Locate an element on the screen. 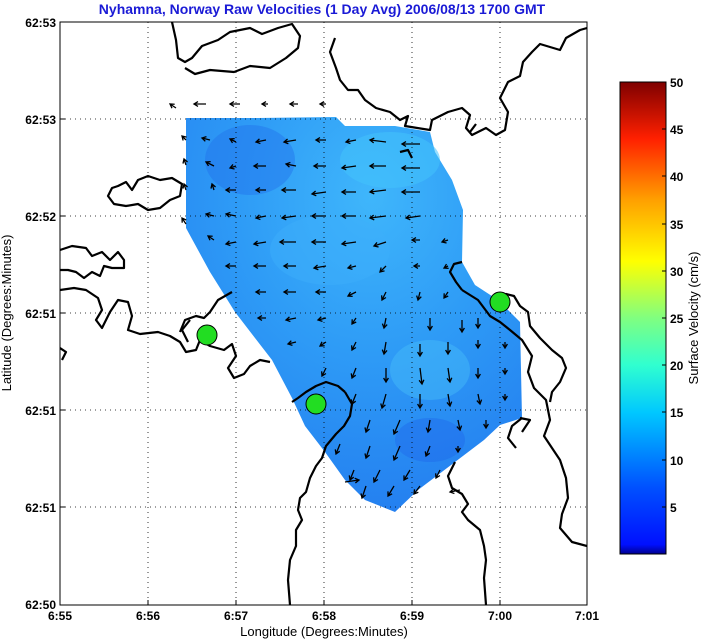  x-tick-labels: 6:55 6:56 6:57 6:58 6:59 7:00 7:01 is located at coordinates (323, 616).